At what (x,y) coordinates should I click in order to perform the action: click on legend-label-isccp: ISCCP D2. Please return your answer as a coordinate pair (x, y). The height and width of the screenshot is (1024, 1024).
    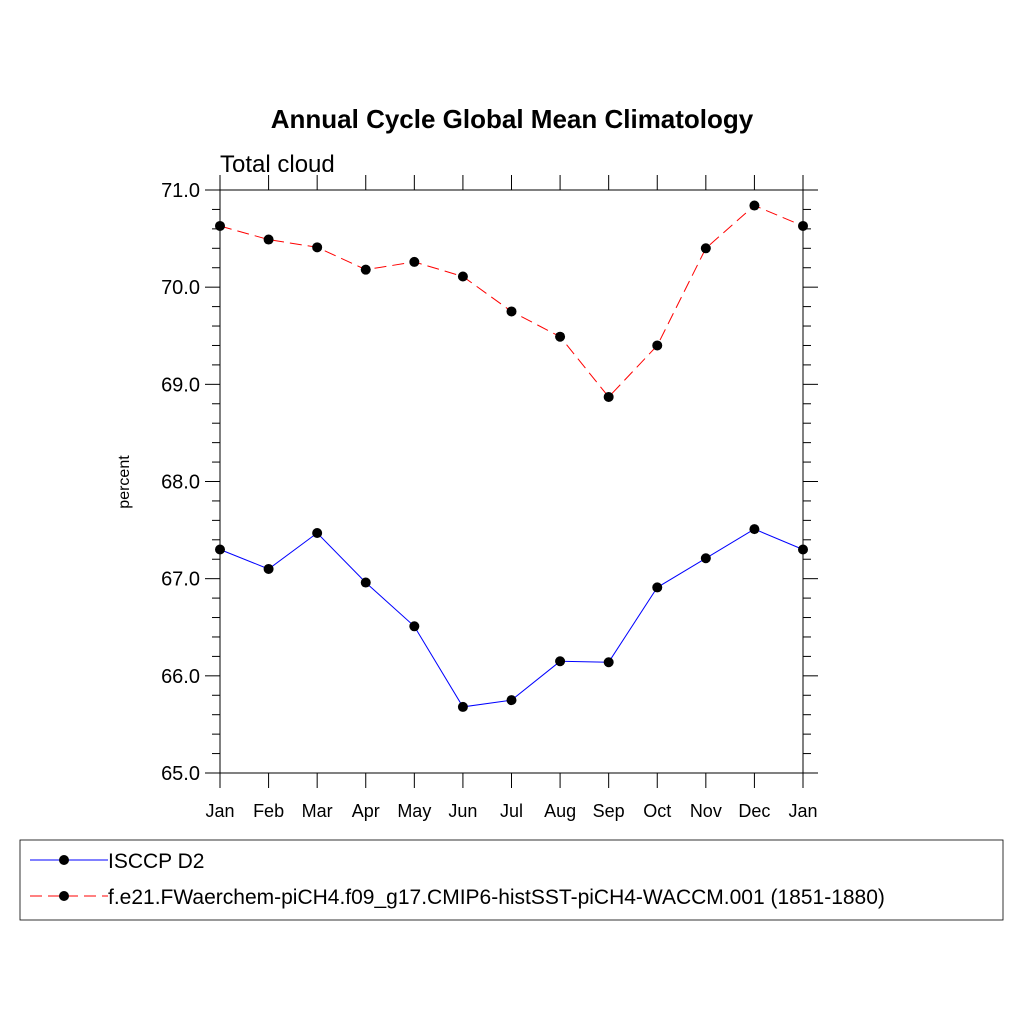
    Looking at the image, I should click on (156, 861).